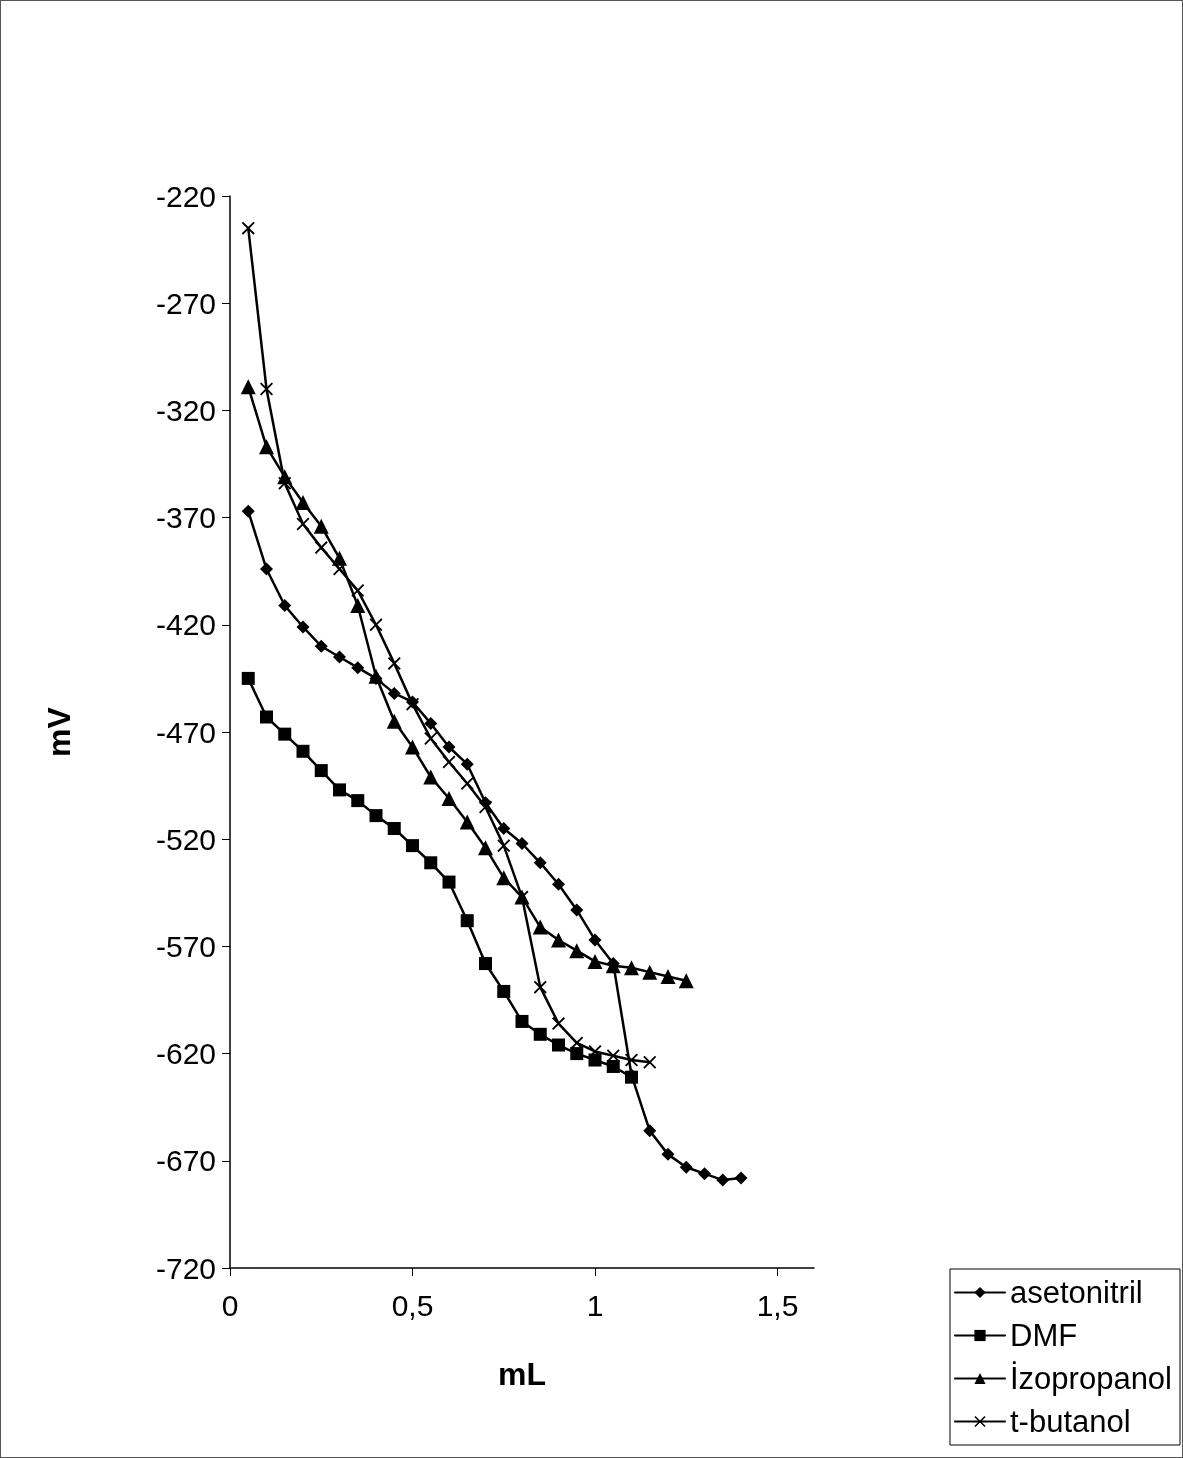 Image resolution: width=1183 pixels, height=1458 pixels. What do you see at coordinates (185, 625) in the screenshot?
I see `y-tick-label: -420` at bounding box center [185, 625].